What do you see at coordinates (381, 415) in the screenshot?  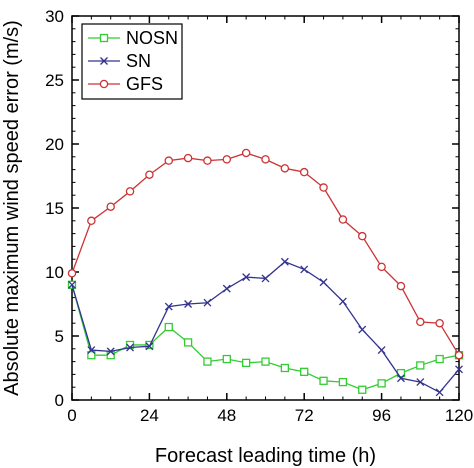 I see `x-tick-label: 96` at bounding box center [381, 415].